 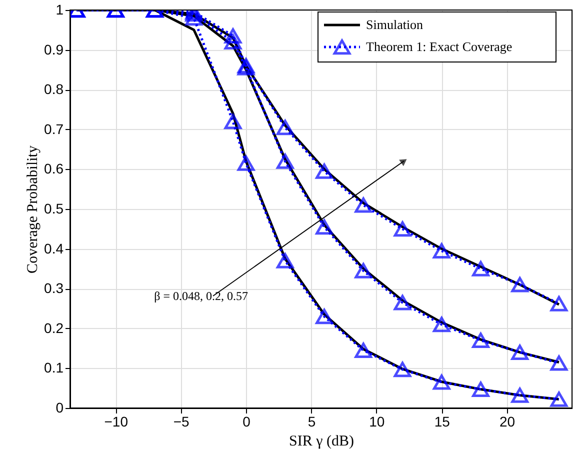 I want to click on x-tick-label: −10, so click(x=116, y=422).